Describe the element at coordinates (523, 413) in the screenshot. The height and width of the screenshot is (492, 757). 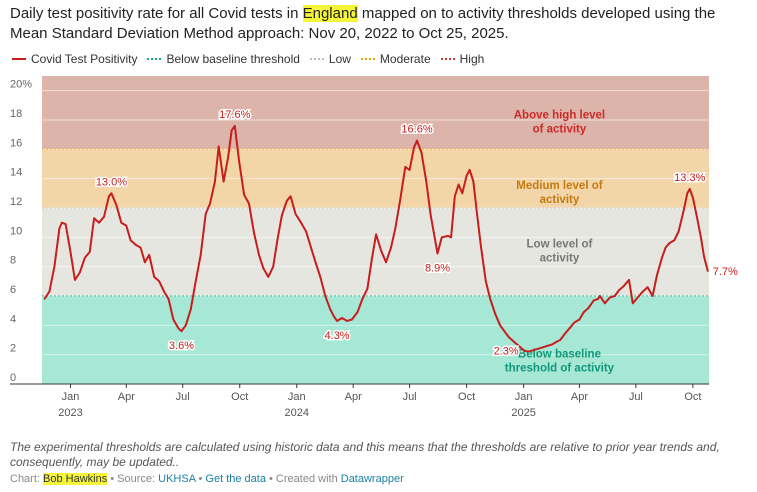
I see `x-tick-year-label: 2025` at that location.